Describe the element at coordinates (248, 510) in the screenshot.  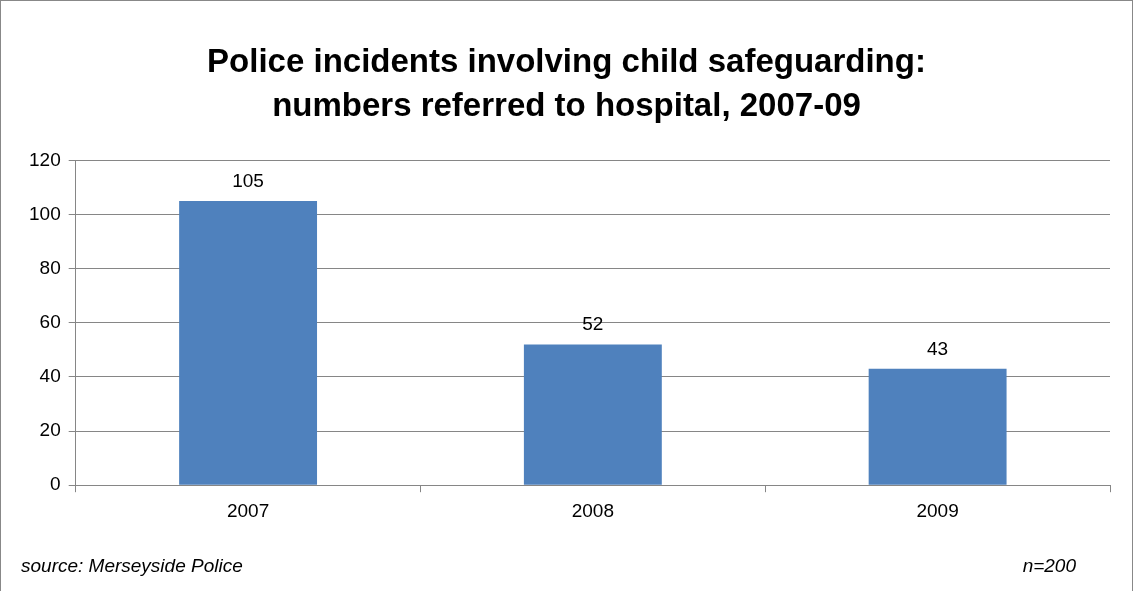
I see `x-tick-label: 2007` at that location.